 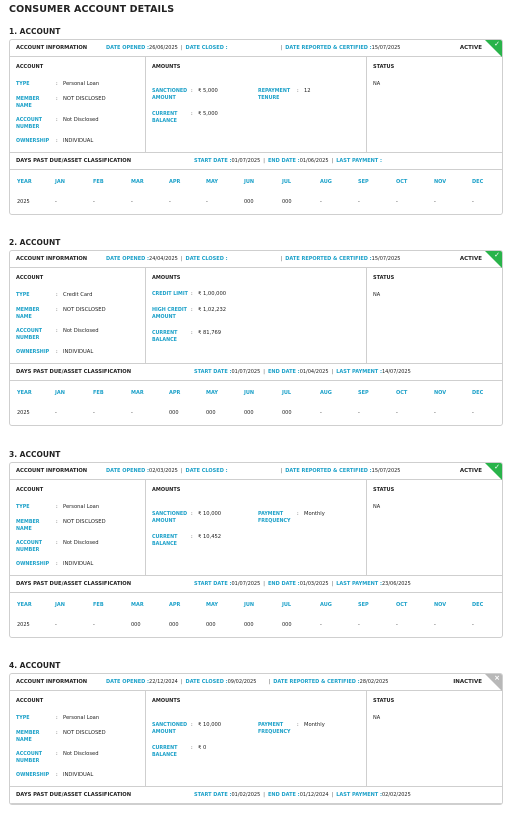 I want to click on end-date-value: 01/04/2025, so click(x=314, y=372).